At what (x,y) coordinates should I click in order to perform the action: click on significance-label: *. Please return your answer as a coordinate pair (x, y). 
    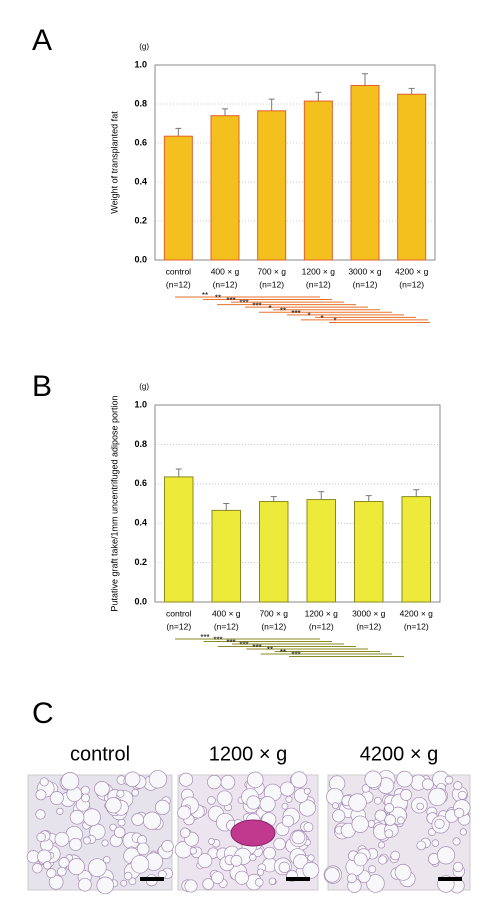
    Looking at the image, I should click on (308, 315).